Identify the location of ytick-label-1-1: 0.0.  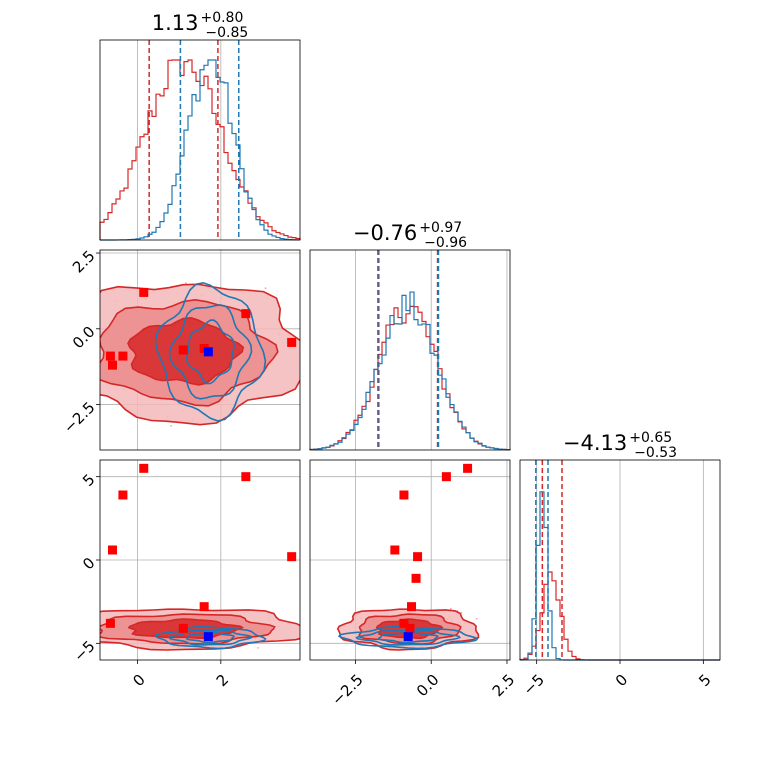
(84, 338).